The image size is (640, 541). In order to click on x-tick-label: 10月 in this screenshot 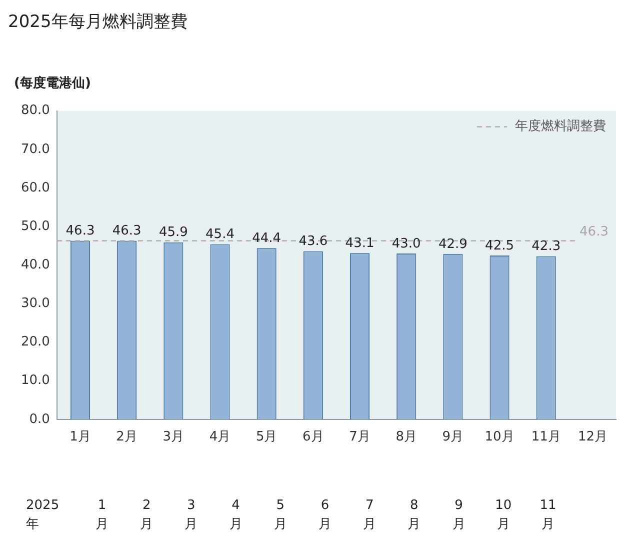, I will do `click(499, 437)`.